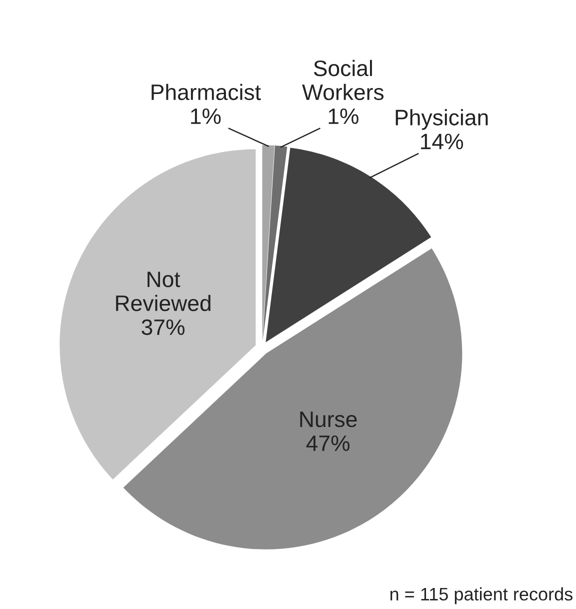  What do you see at coordinates (163, 292) in the screenshot?
I see `slice-label: Not Reviewed` at bounding box center [163, 292].